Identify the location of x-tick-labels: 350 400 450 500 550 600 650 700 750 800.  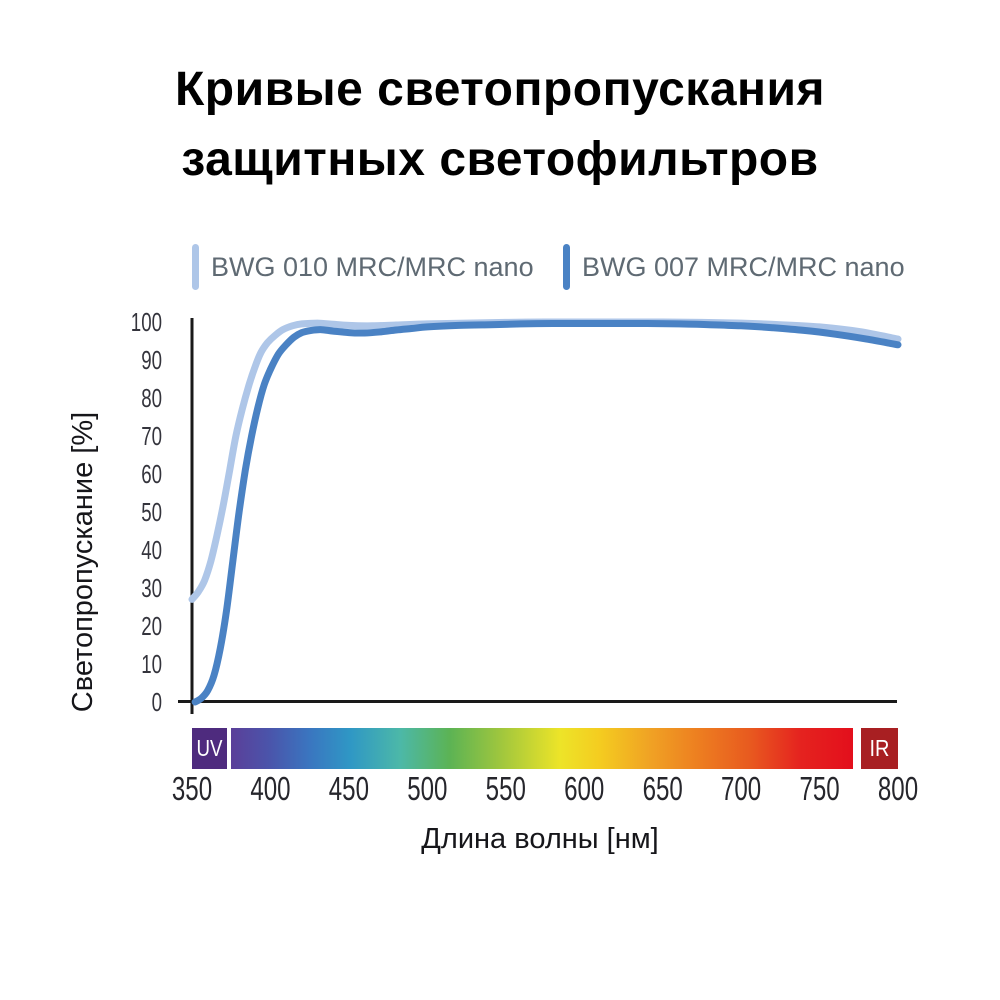
(545, 788).